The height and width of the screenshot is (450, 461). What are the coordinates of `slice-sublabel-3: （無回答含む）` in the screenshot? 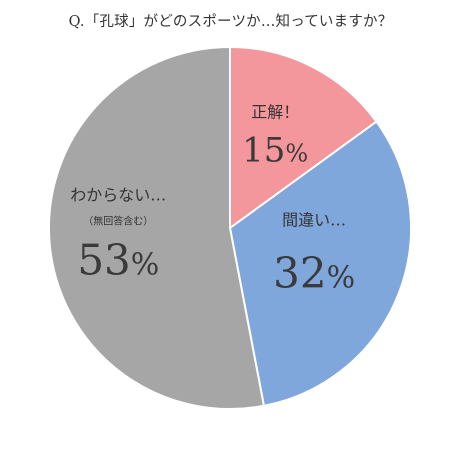 It's located at (118, 221).